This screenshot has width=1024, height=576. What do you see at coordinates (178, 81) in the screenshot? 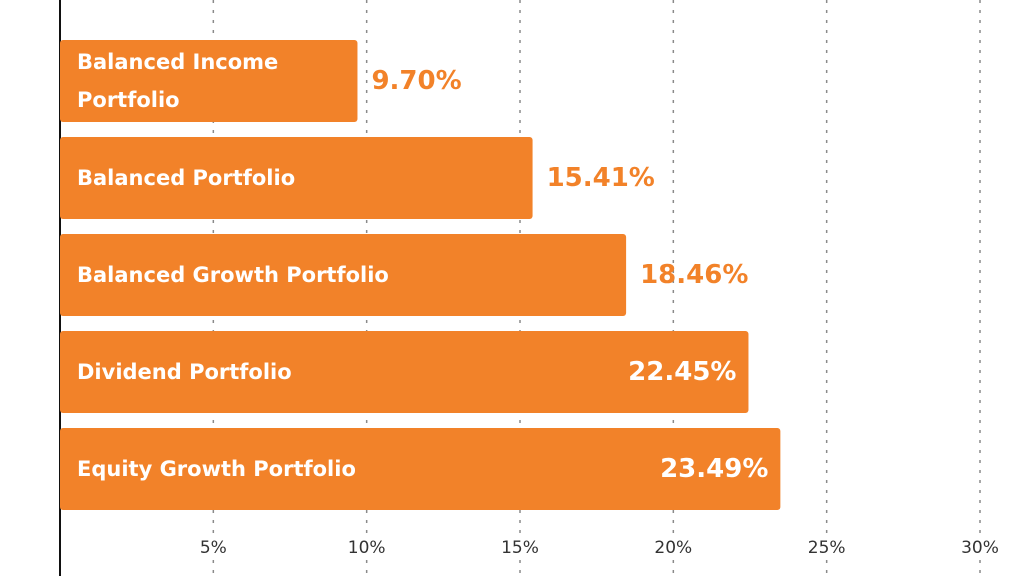
I see `category-label: Balanced Income Portfolio` at bounding box center [178, 81].